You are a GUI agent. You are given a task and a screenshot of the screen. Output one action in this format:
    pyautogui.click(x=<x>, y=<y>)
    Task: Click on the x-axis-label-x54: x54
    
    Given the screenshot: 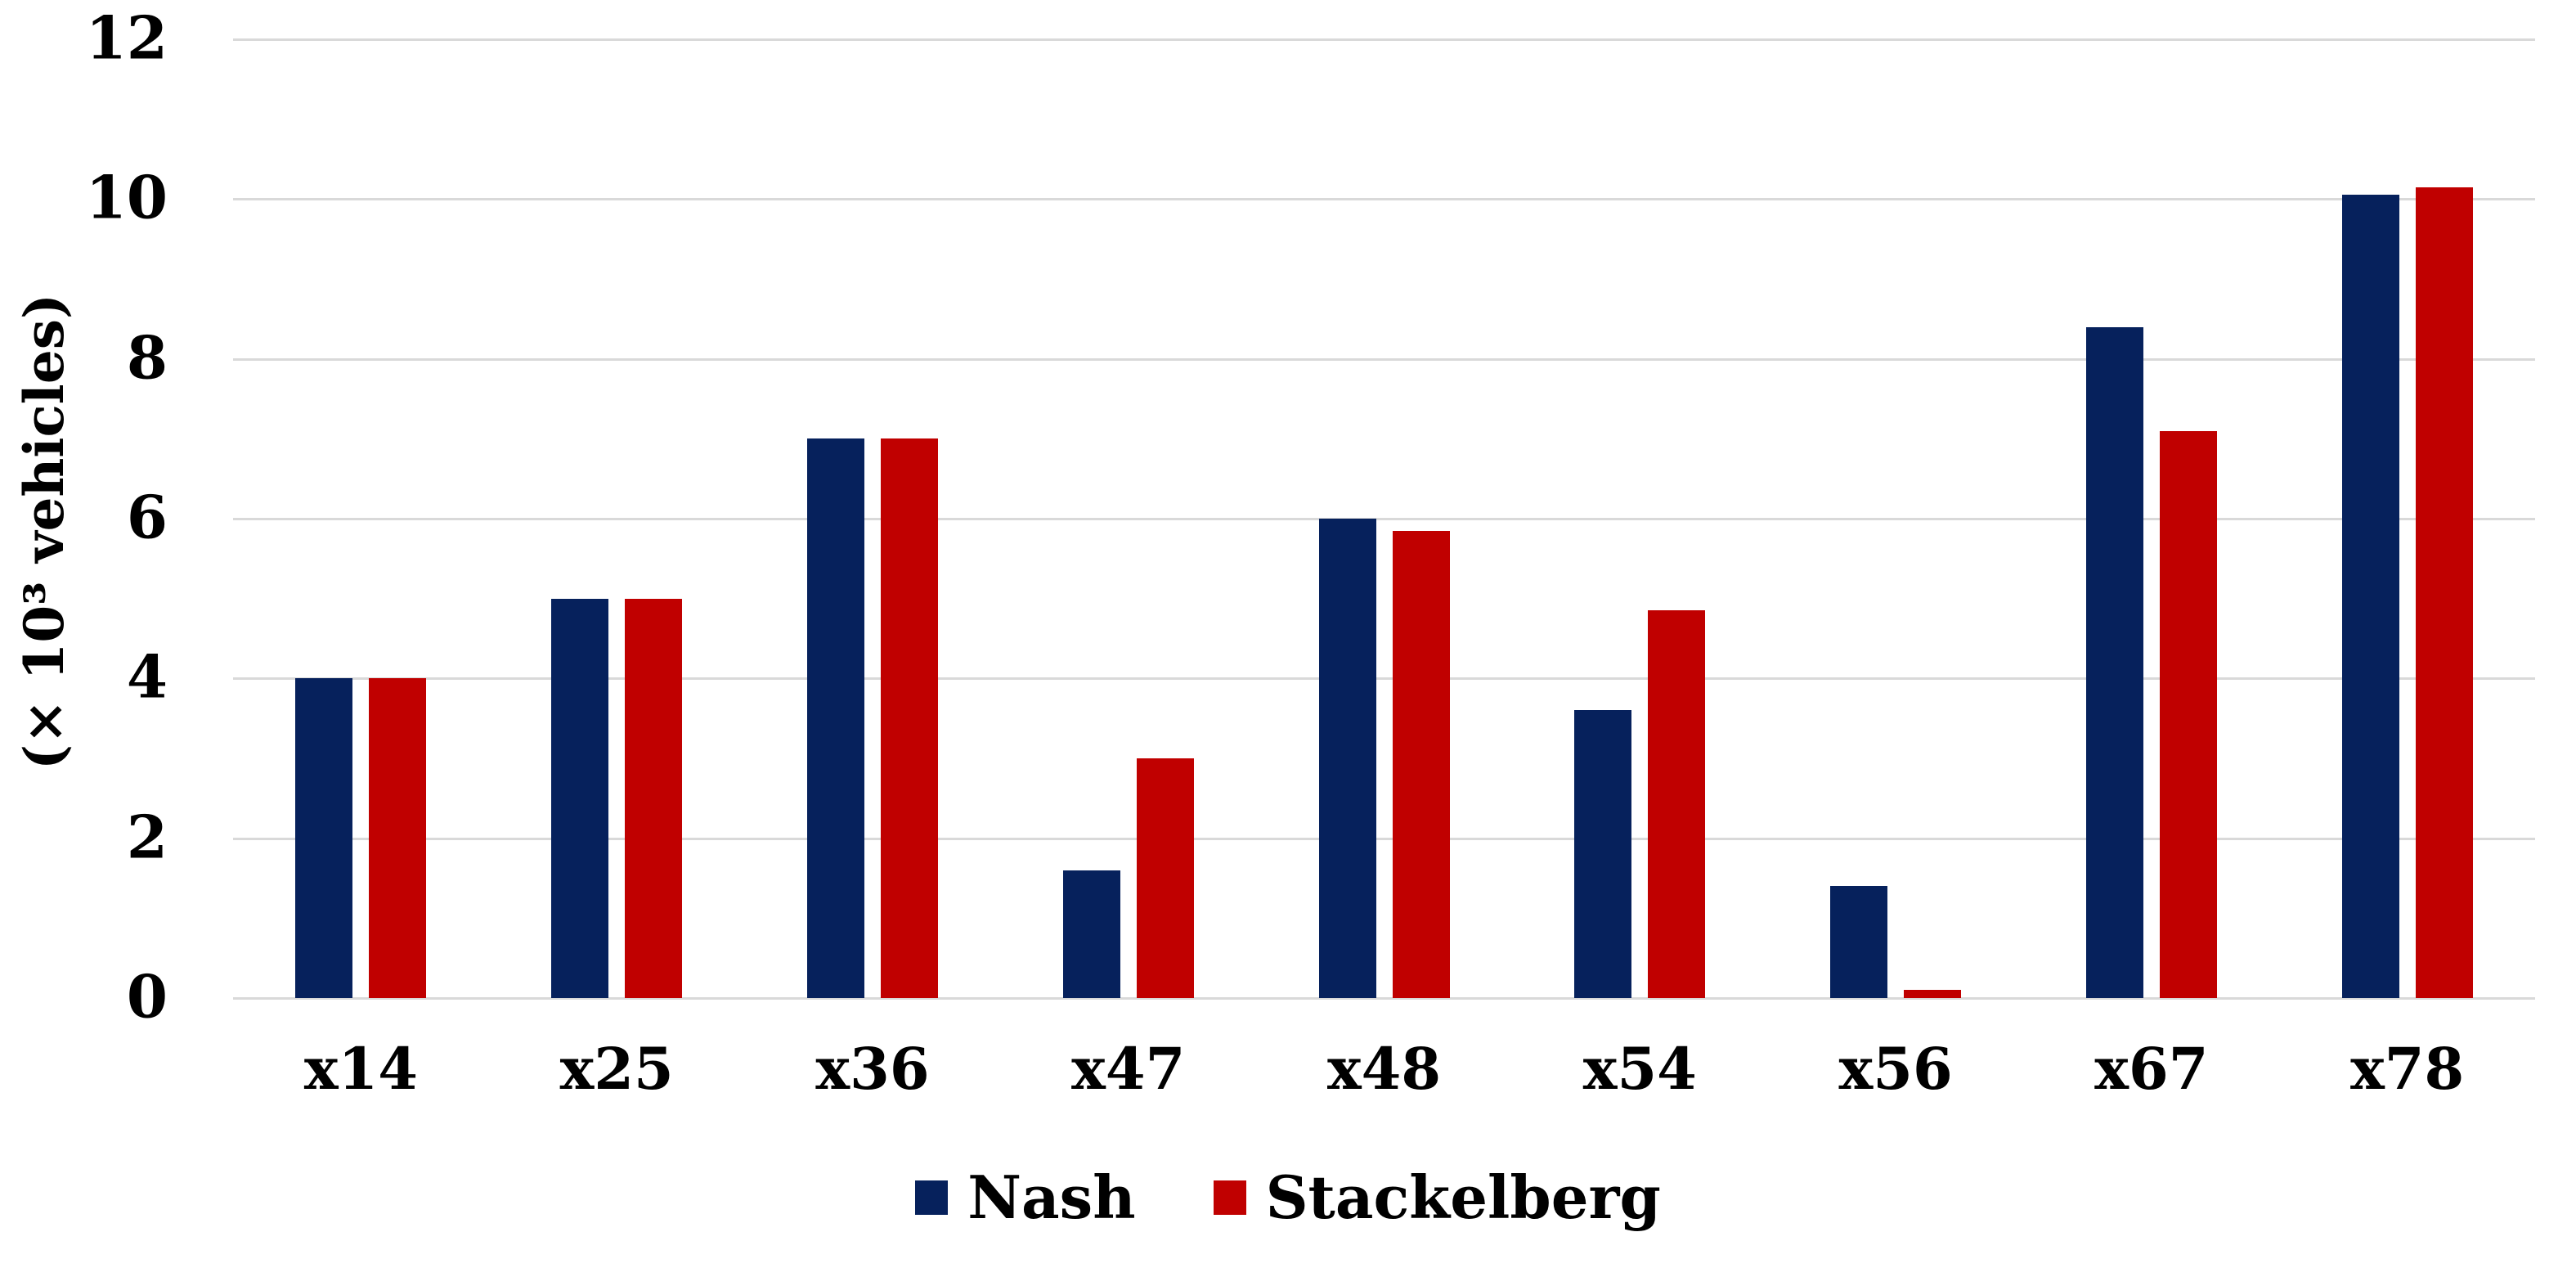 What is the action you would take?
    pyautogui.click(x=1639, y=1069)
    